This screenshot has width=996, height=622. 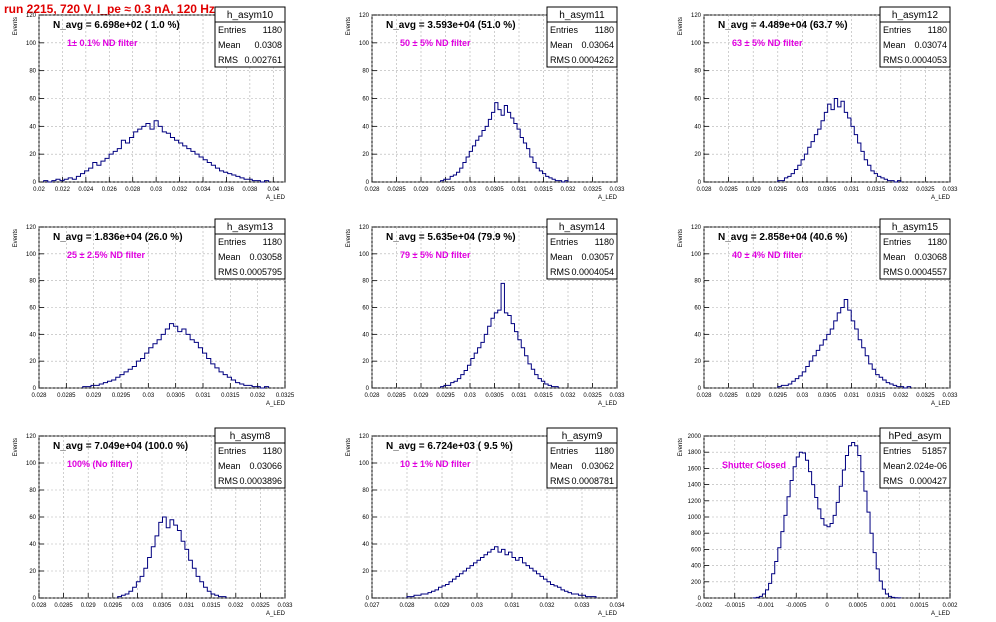 What do you see at coordinates (617, 606) in the screenshot?
I see `x-tick-label: 0.034` at bounding box center [617, 606].